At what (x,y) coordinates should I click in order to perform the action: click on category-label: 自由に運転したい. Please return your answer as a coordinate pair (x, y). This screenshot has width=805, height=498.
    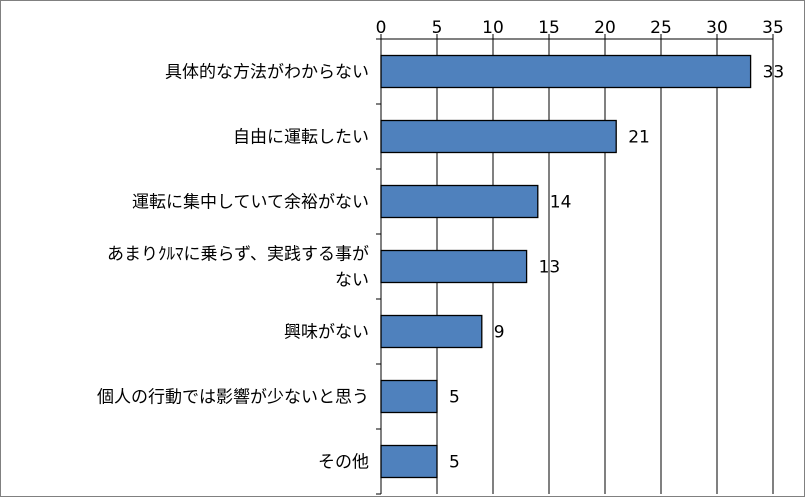
    Looking at the image, I should click on (301, 138).